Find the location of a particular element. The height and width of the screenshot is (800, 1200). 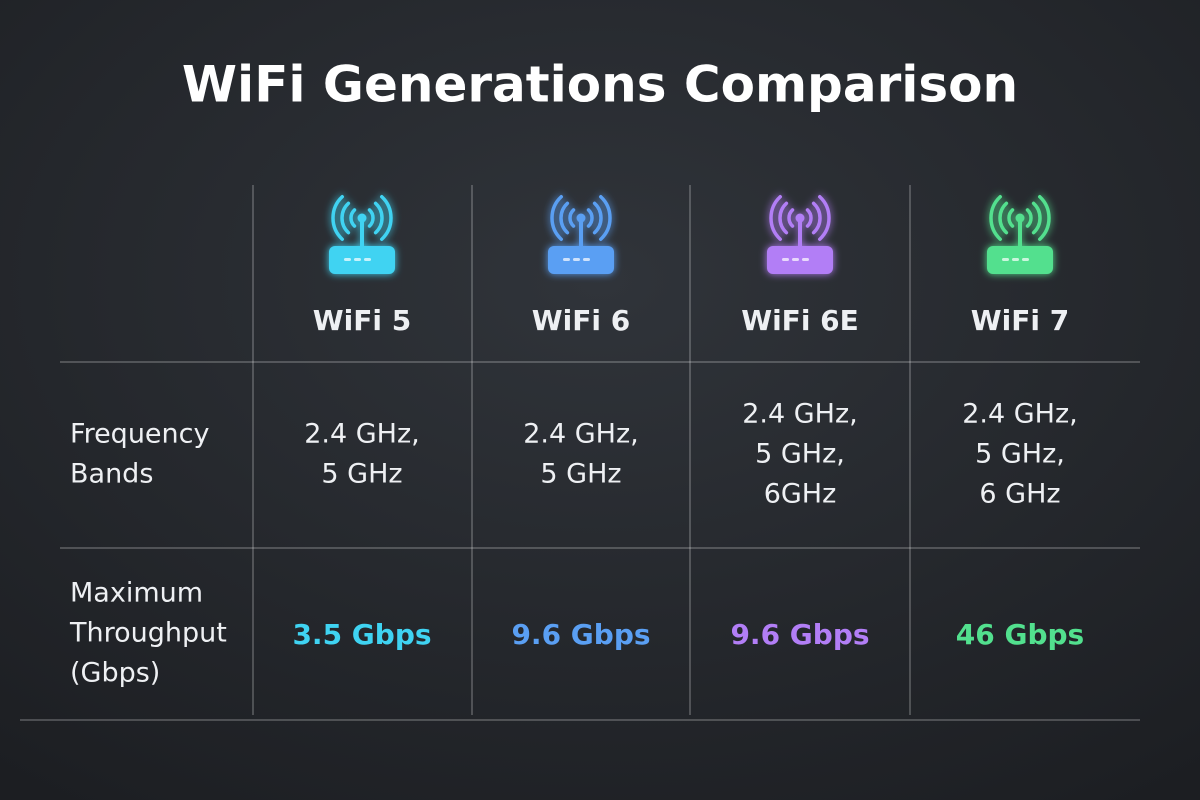

throughput-value: 46 Gbps is located at coordinates (1020, 634).